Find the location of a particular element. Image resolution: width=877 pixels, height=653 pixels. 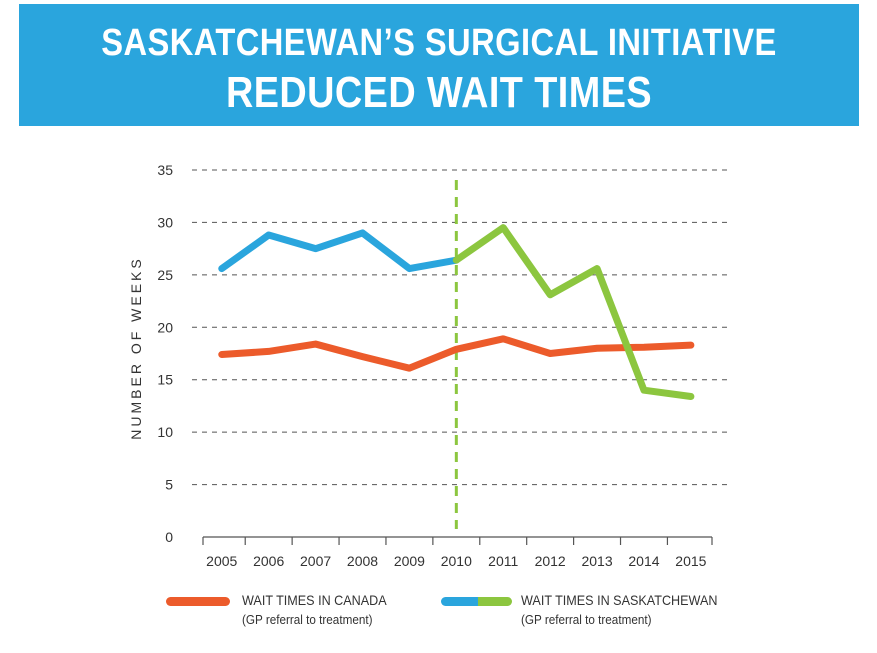

y-tick-labels: 0 5 10 15 20 25 30 35 is located at coordinates (165, 353).